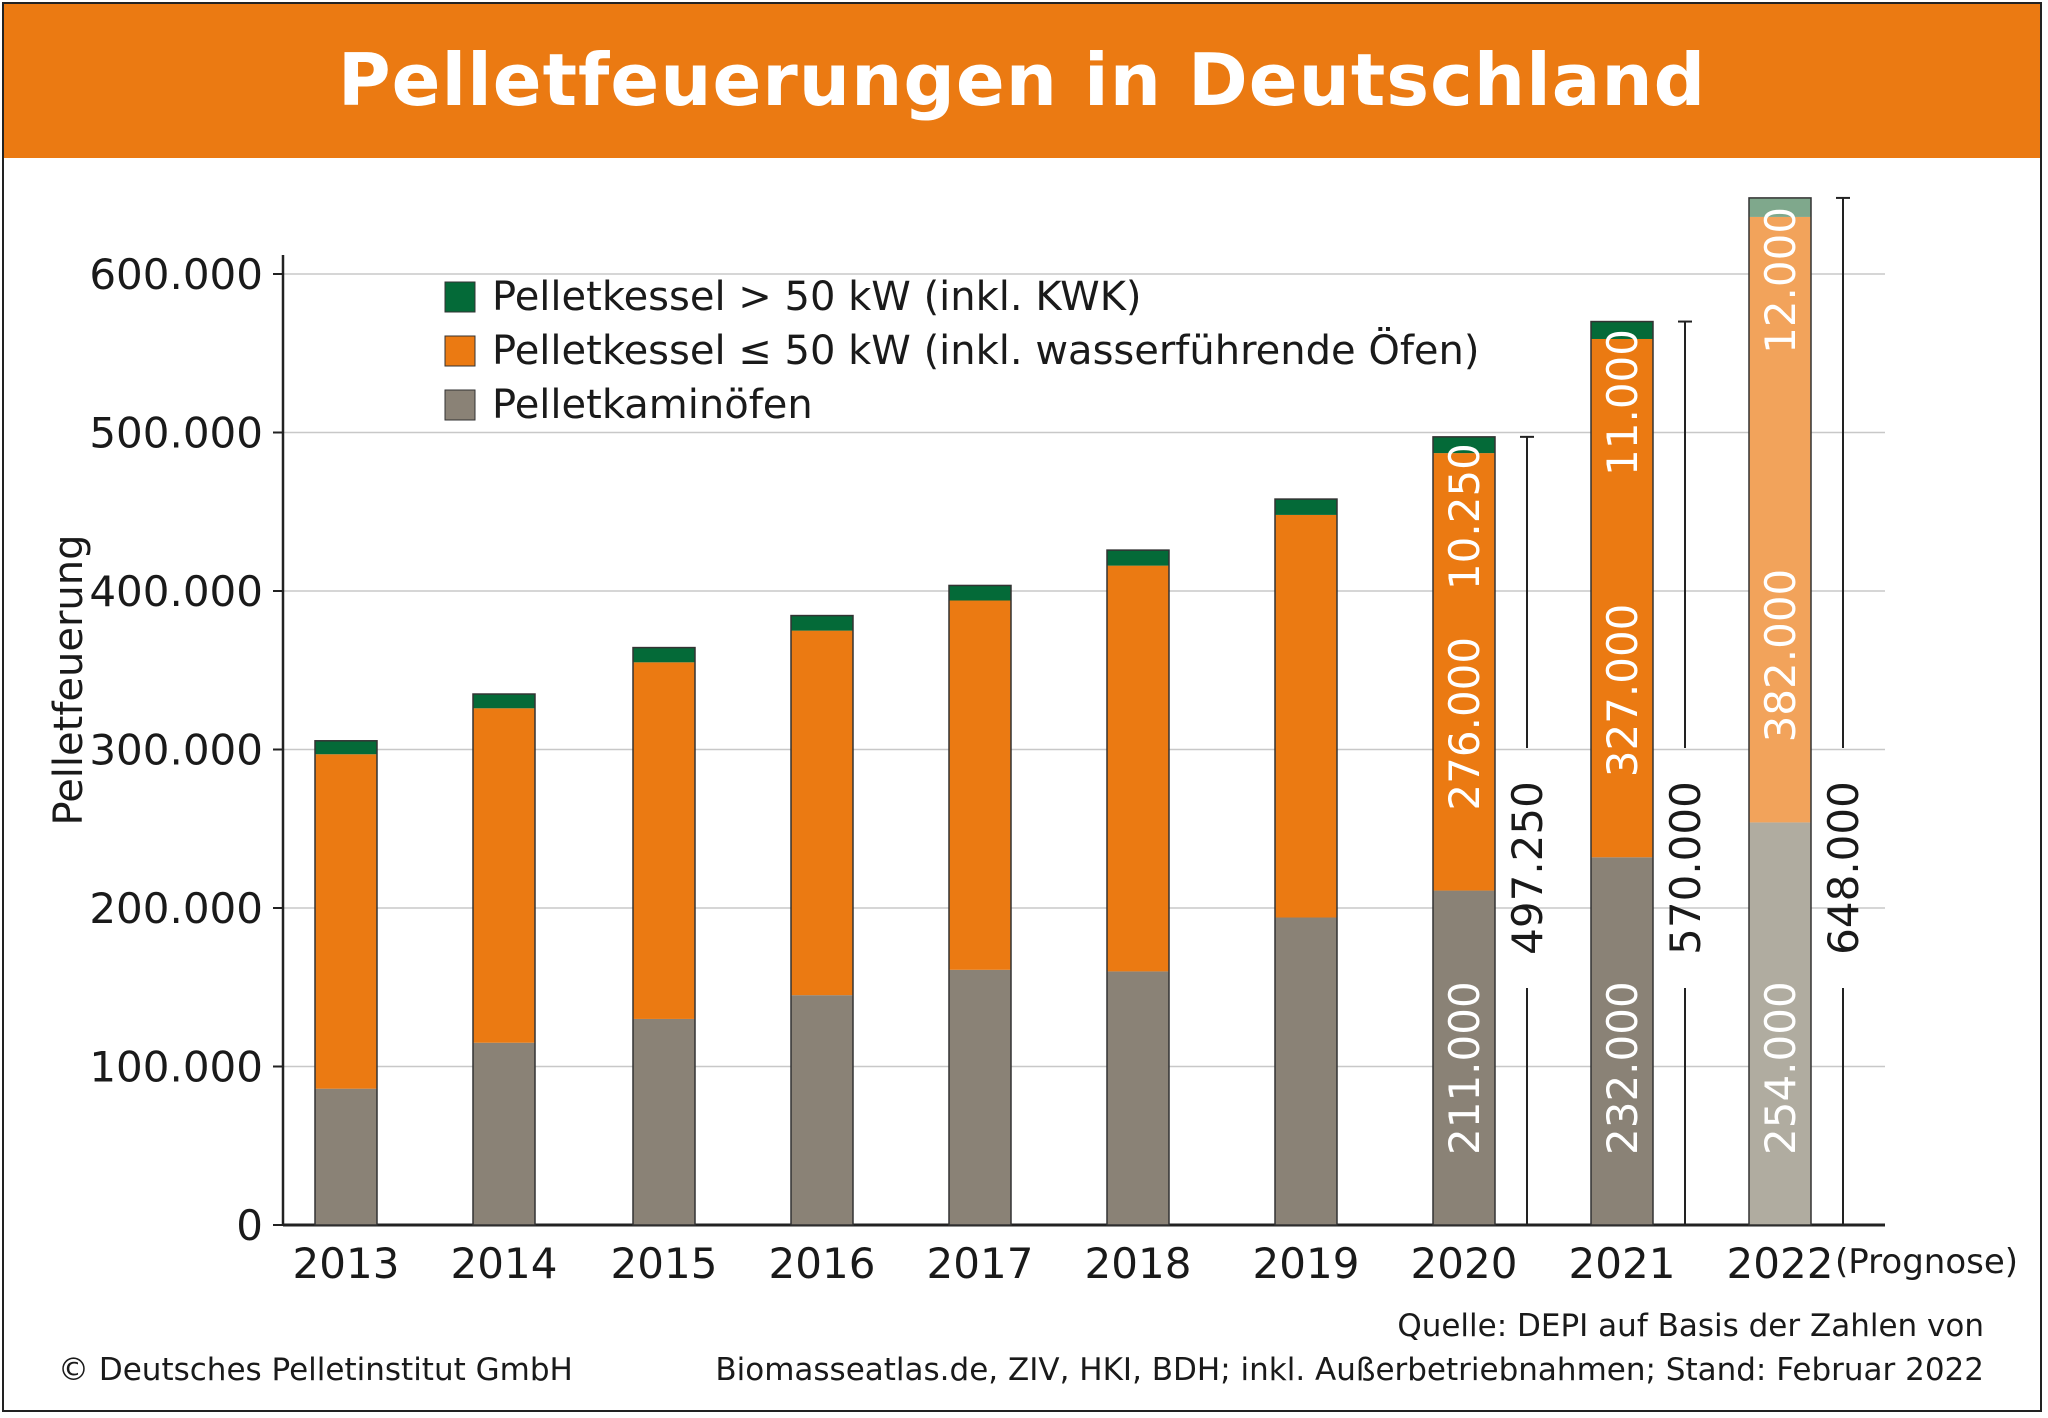 The width and height of the screenshot is (2048, 1418). I want to click on data-label: 10.250, so click(1464, 516).